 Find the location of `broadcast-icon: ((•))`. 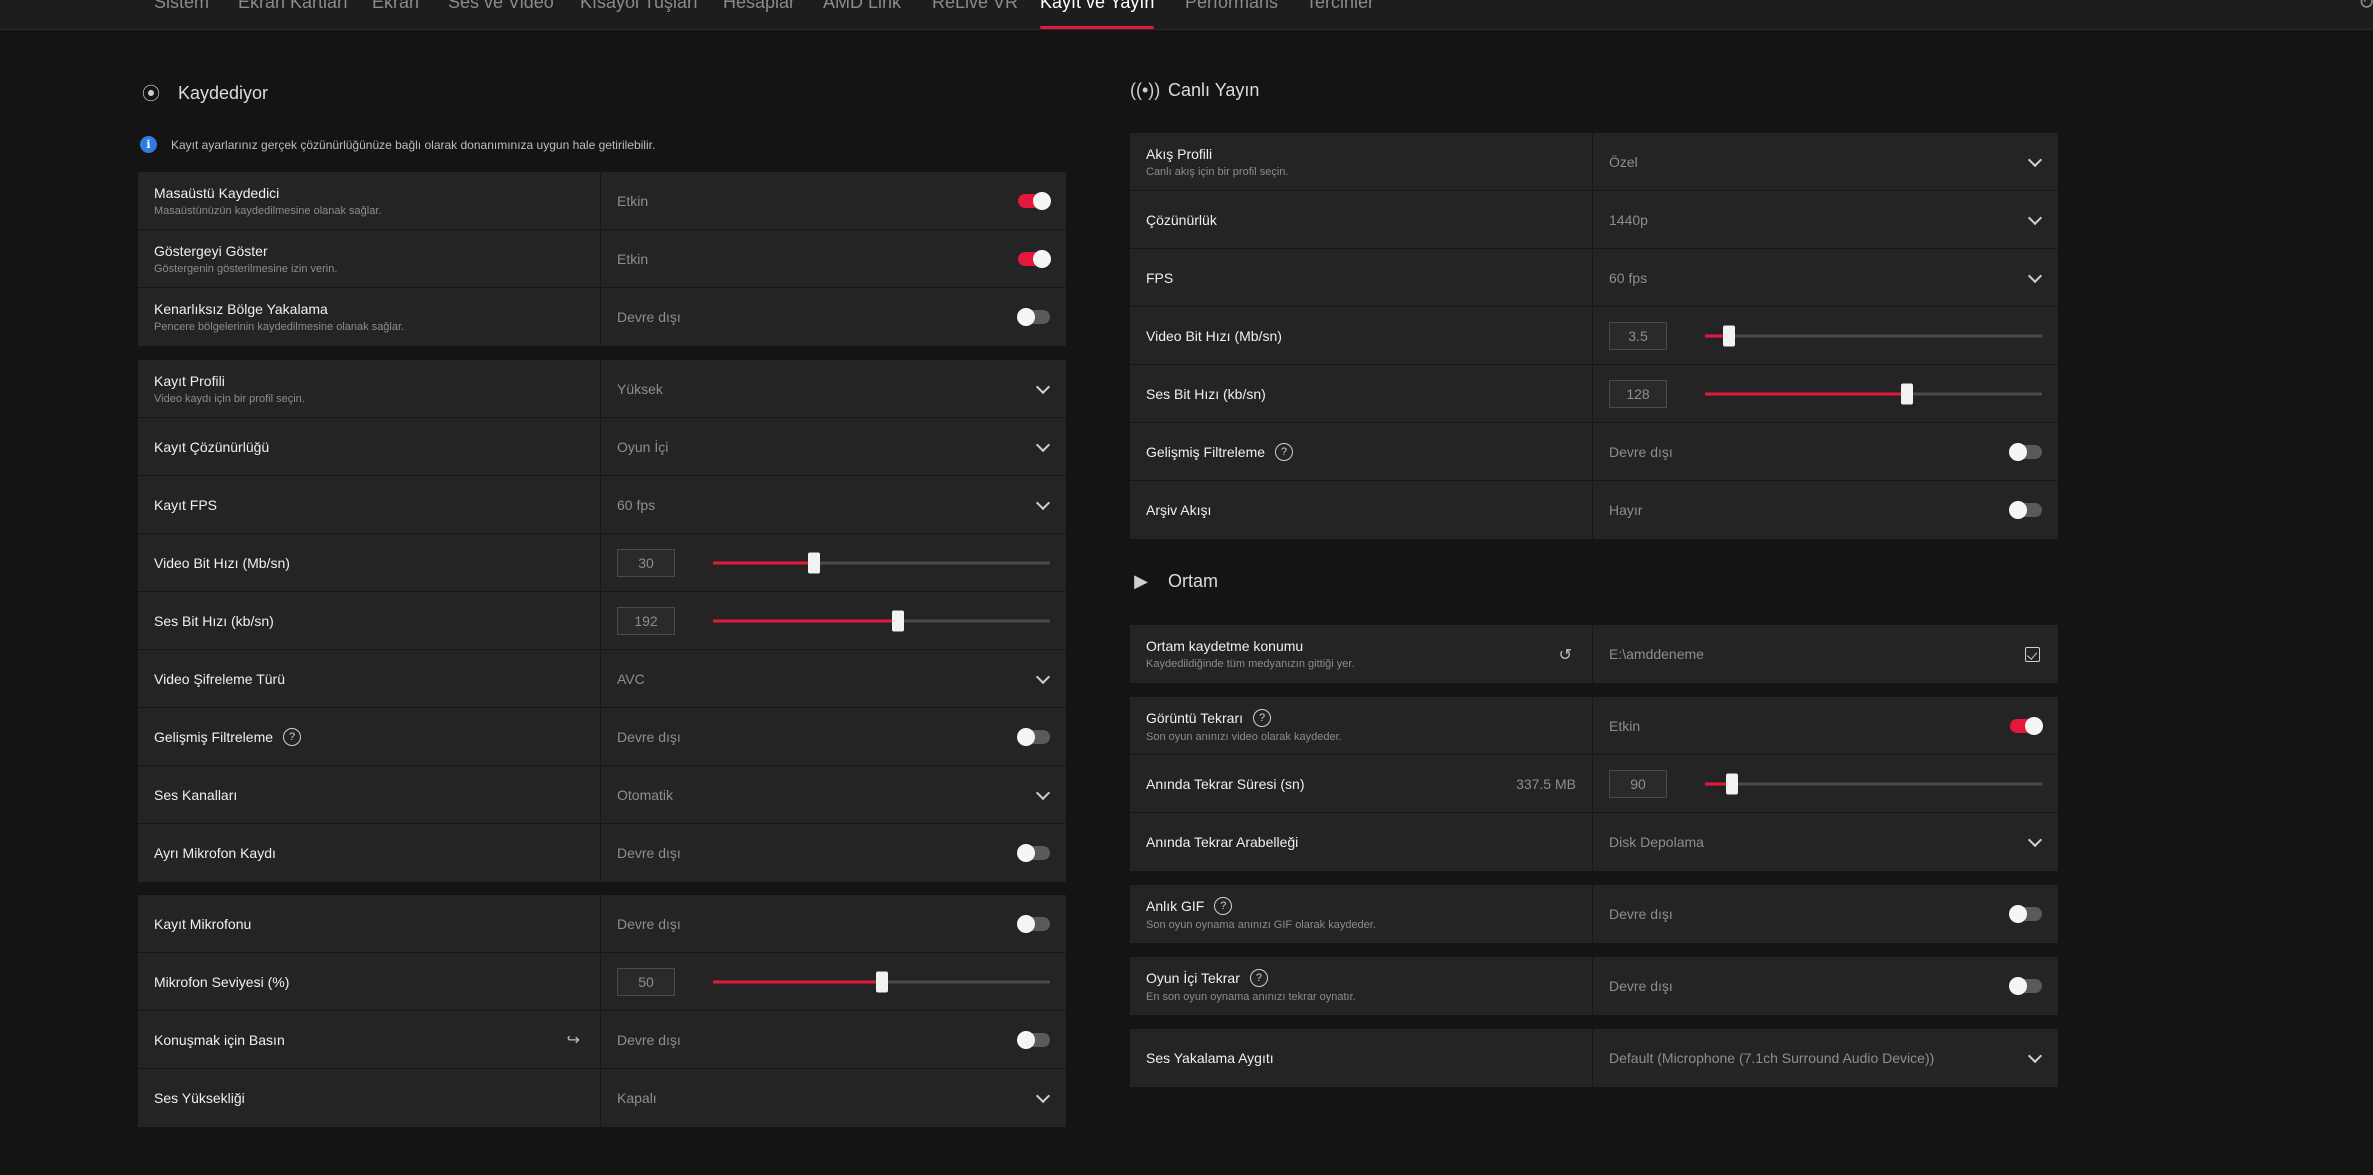

broadcast-icon: ((•)) is located at coordinates (1145, 90).